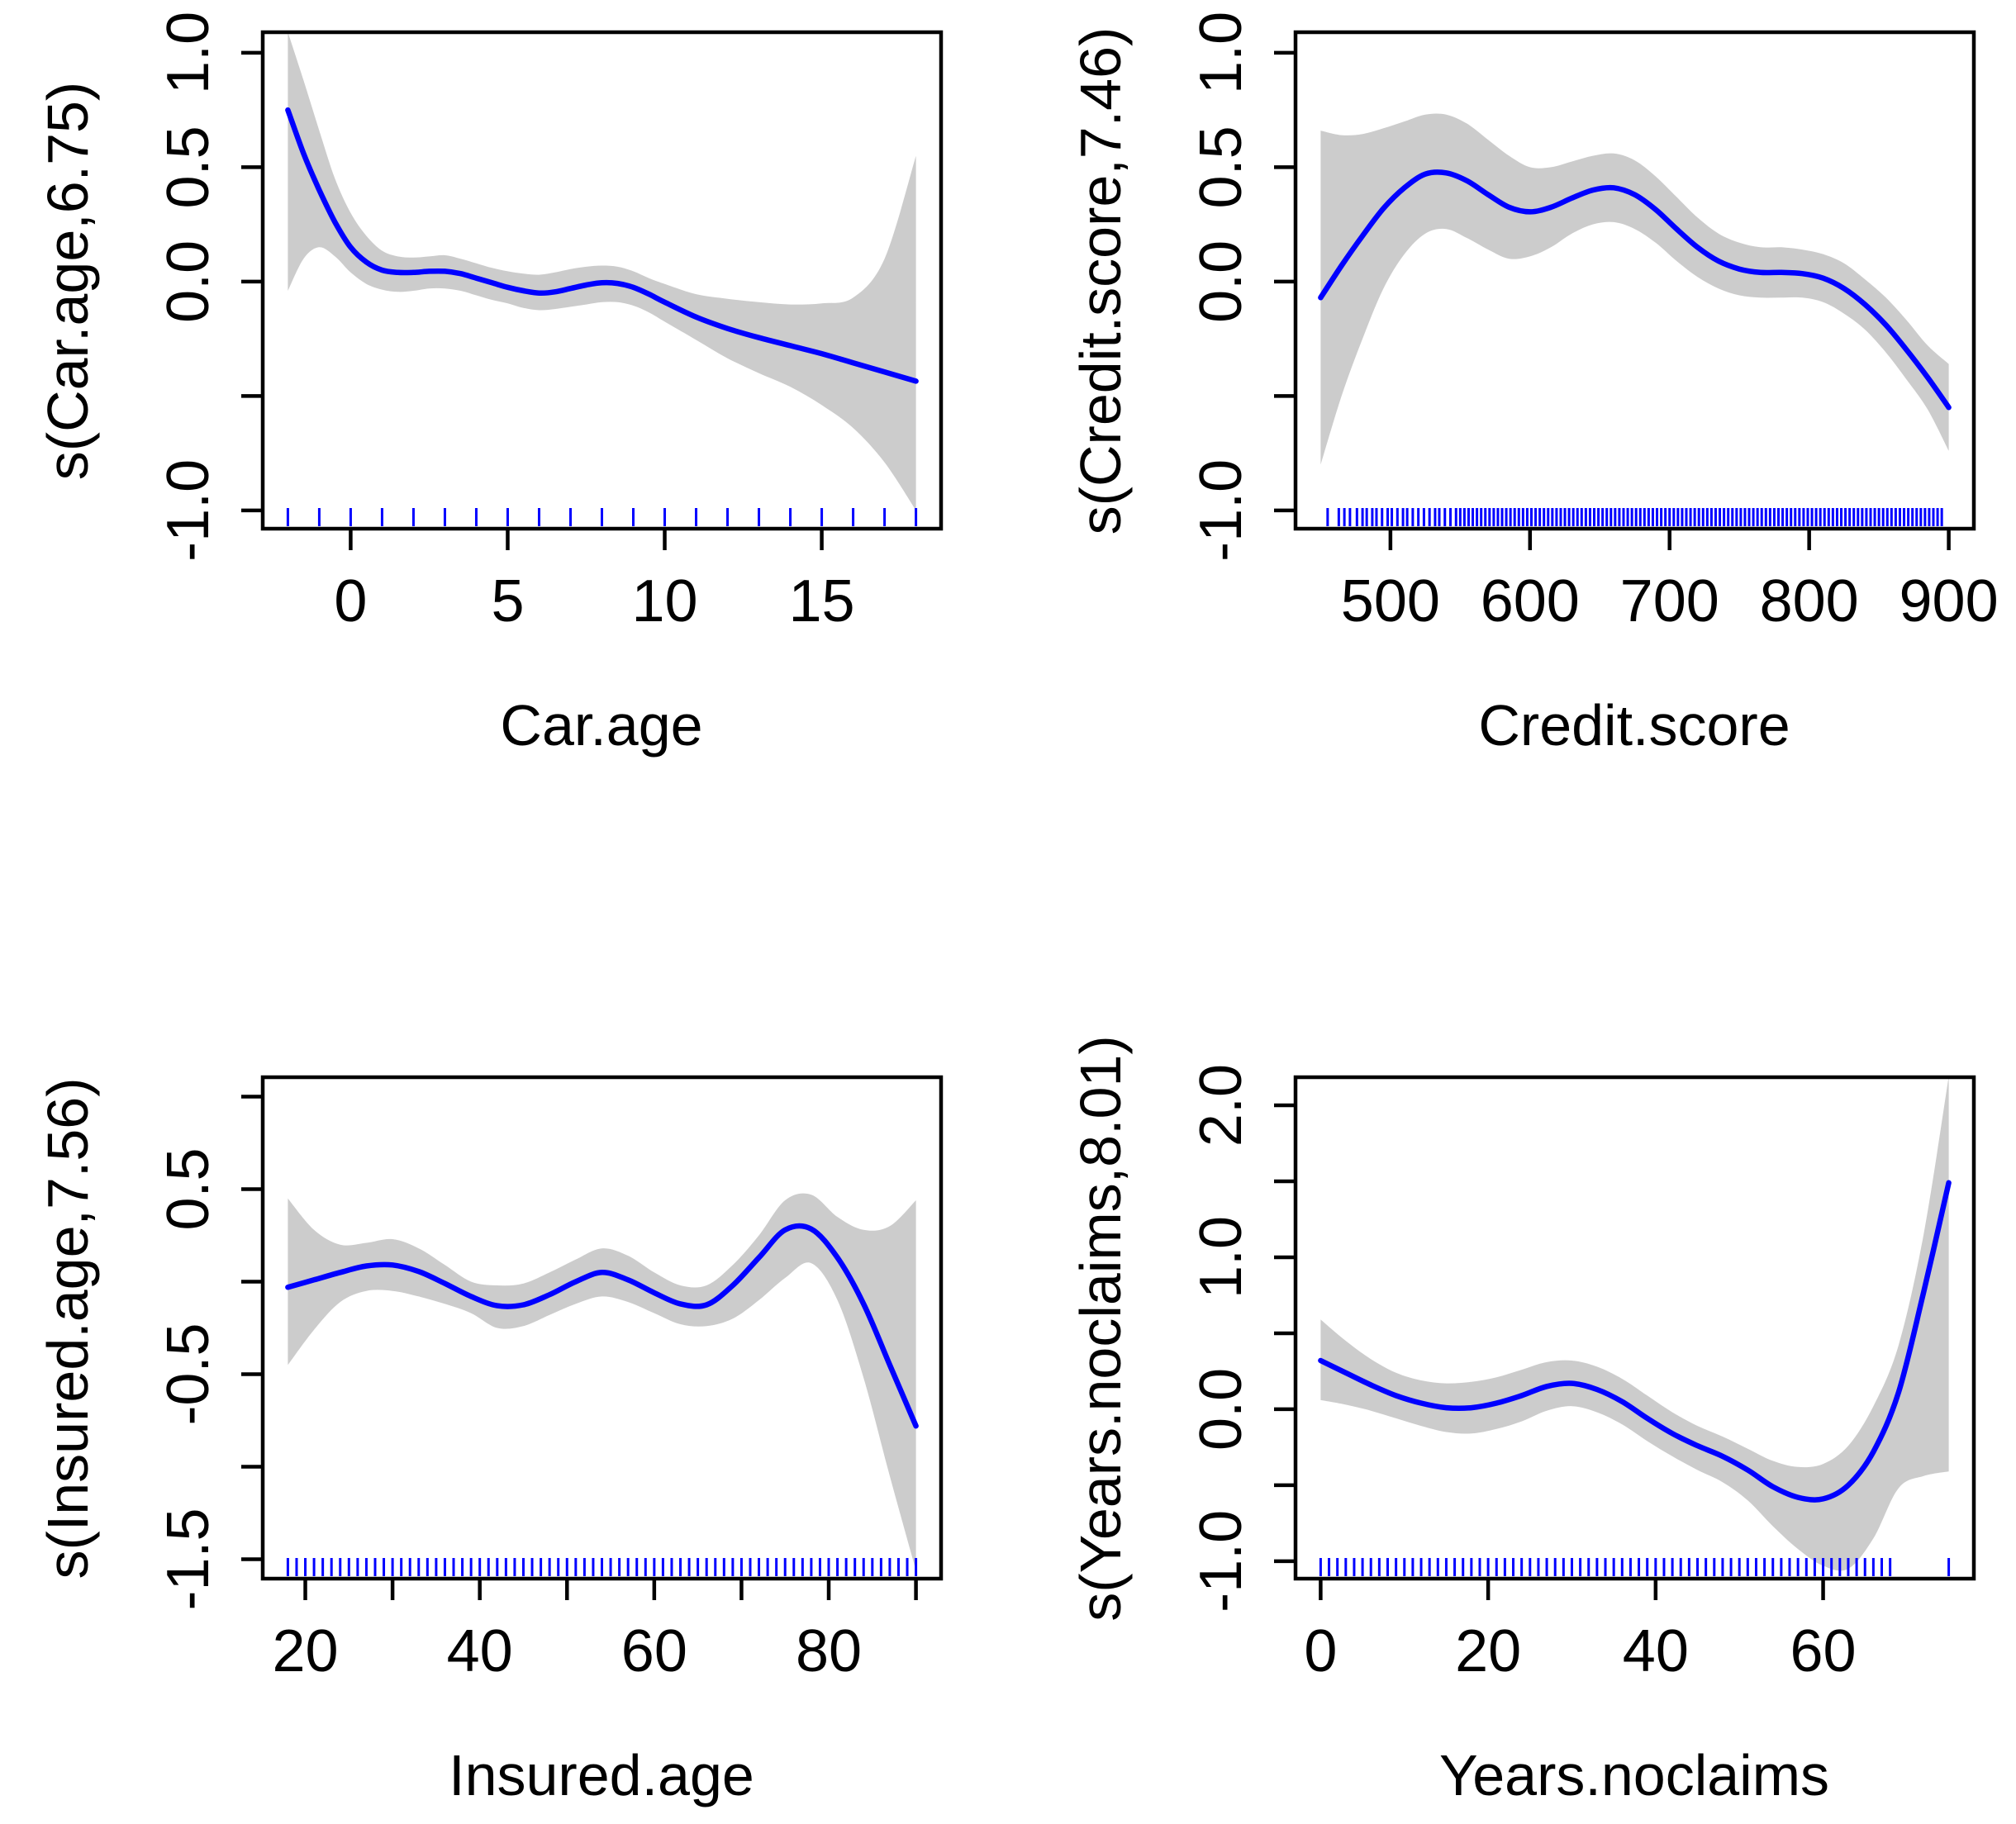  What do you see at coordinates (68, 281) in the screenshot?
I see `y-axis-title: s(Car.age,6.75)` at bounding box center [68, 281].